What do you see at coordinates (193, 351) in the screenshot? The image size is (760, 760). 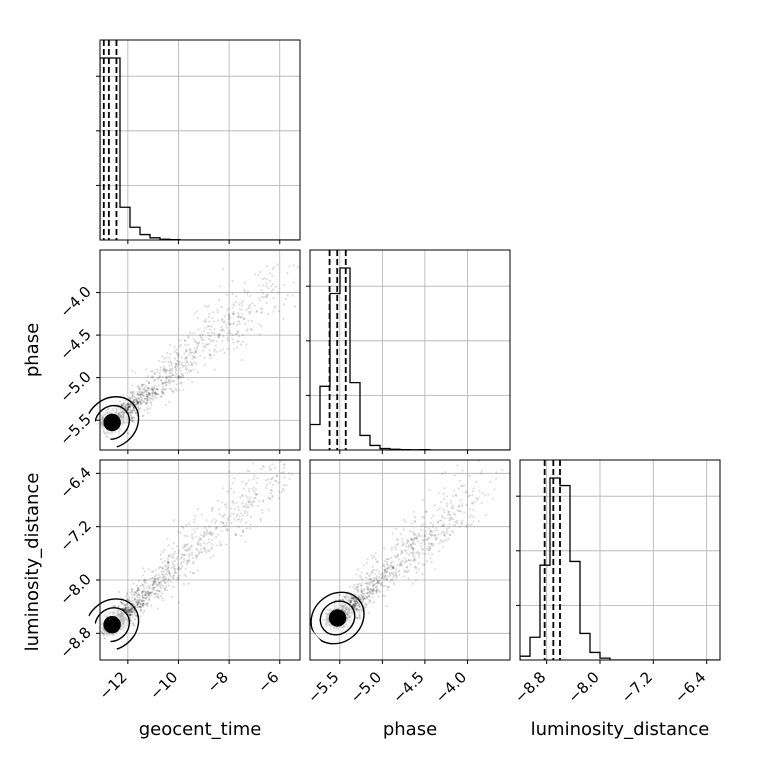 I see `panel-phase-vs-geocent-time` at bounding box center [193, 351].